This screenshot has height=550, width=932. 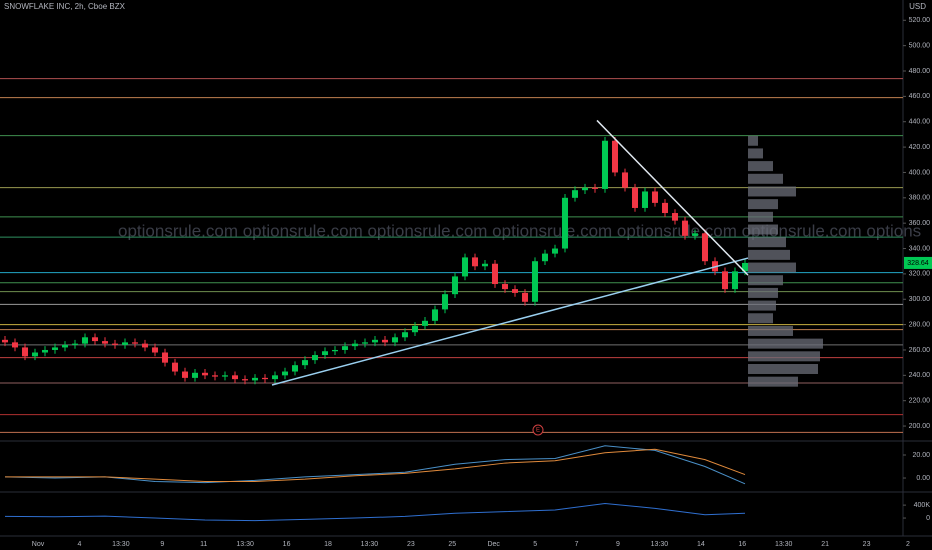 I want to click on x-tick-label: 21, so click(x=825, y=544).